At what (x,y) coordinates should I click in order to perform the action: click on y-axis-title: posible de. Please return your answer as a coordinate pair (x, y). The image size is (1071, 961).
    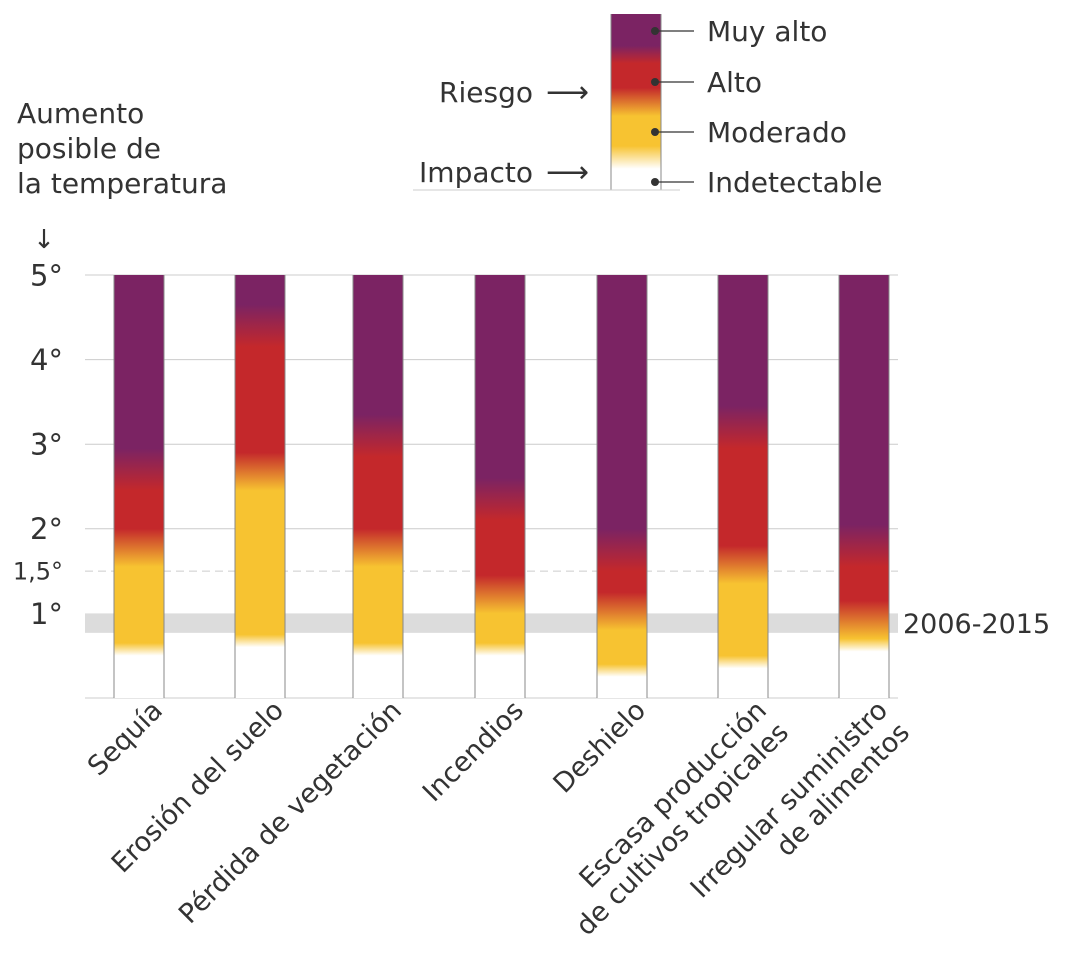
    Looking at the image, I should click on (89, 148).